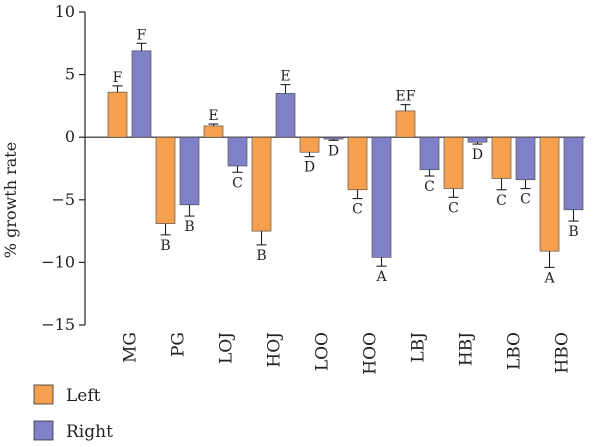  I want to click on category-label: LBJ, so click(419, 347).